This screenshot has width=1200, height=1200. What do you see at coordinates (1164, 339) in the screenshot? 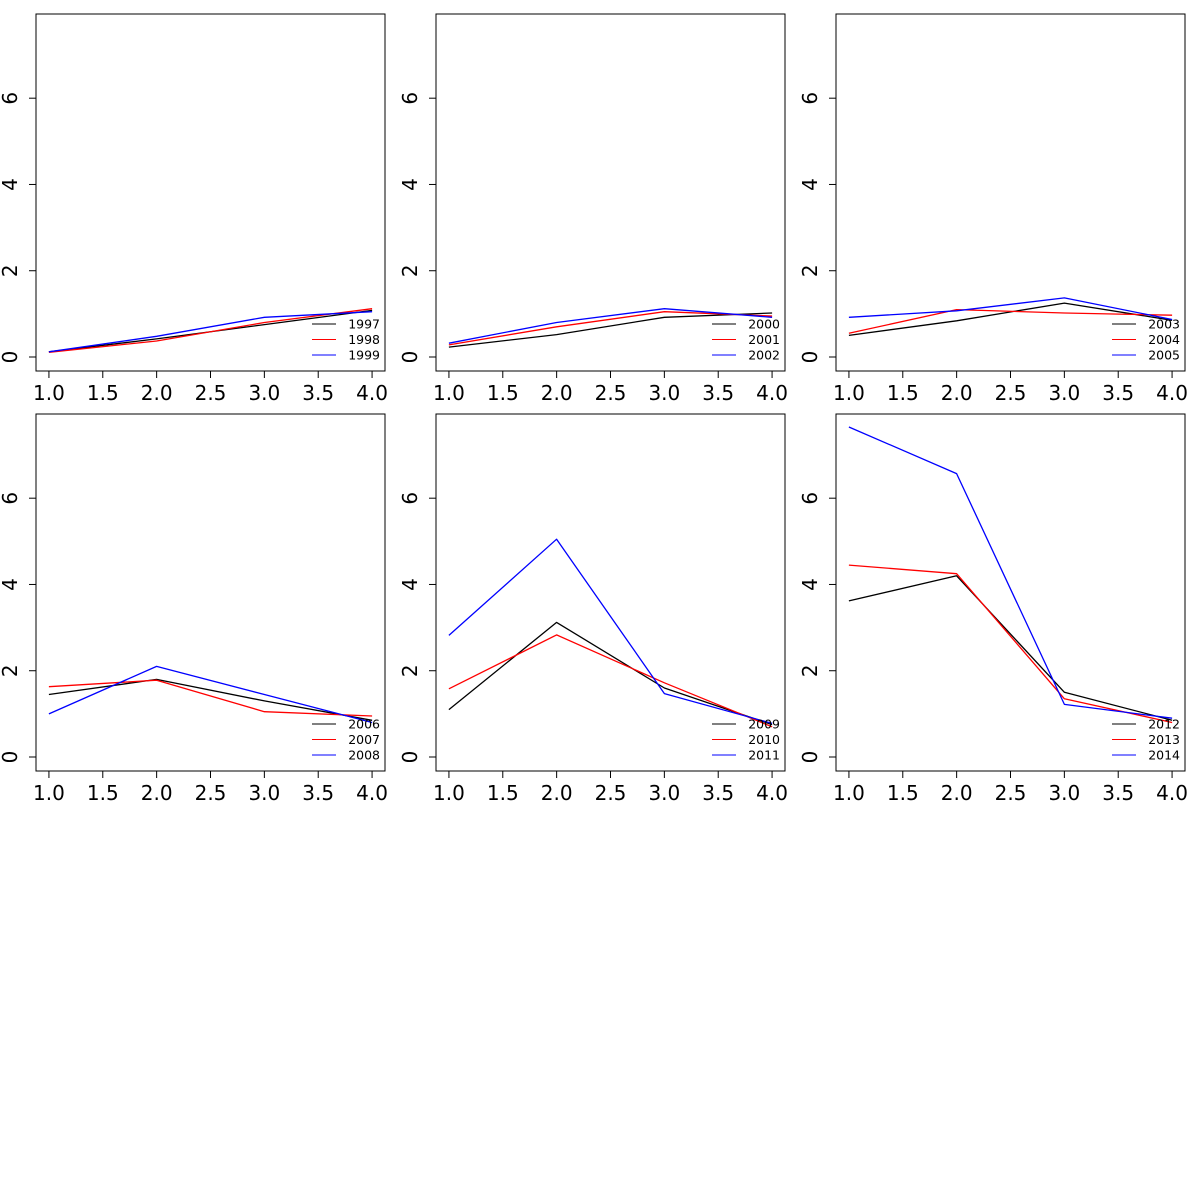
I see `legend-label: 2004` at bounding box center [1164, 339].